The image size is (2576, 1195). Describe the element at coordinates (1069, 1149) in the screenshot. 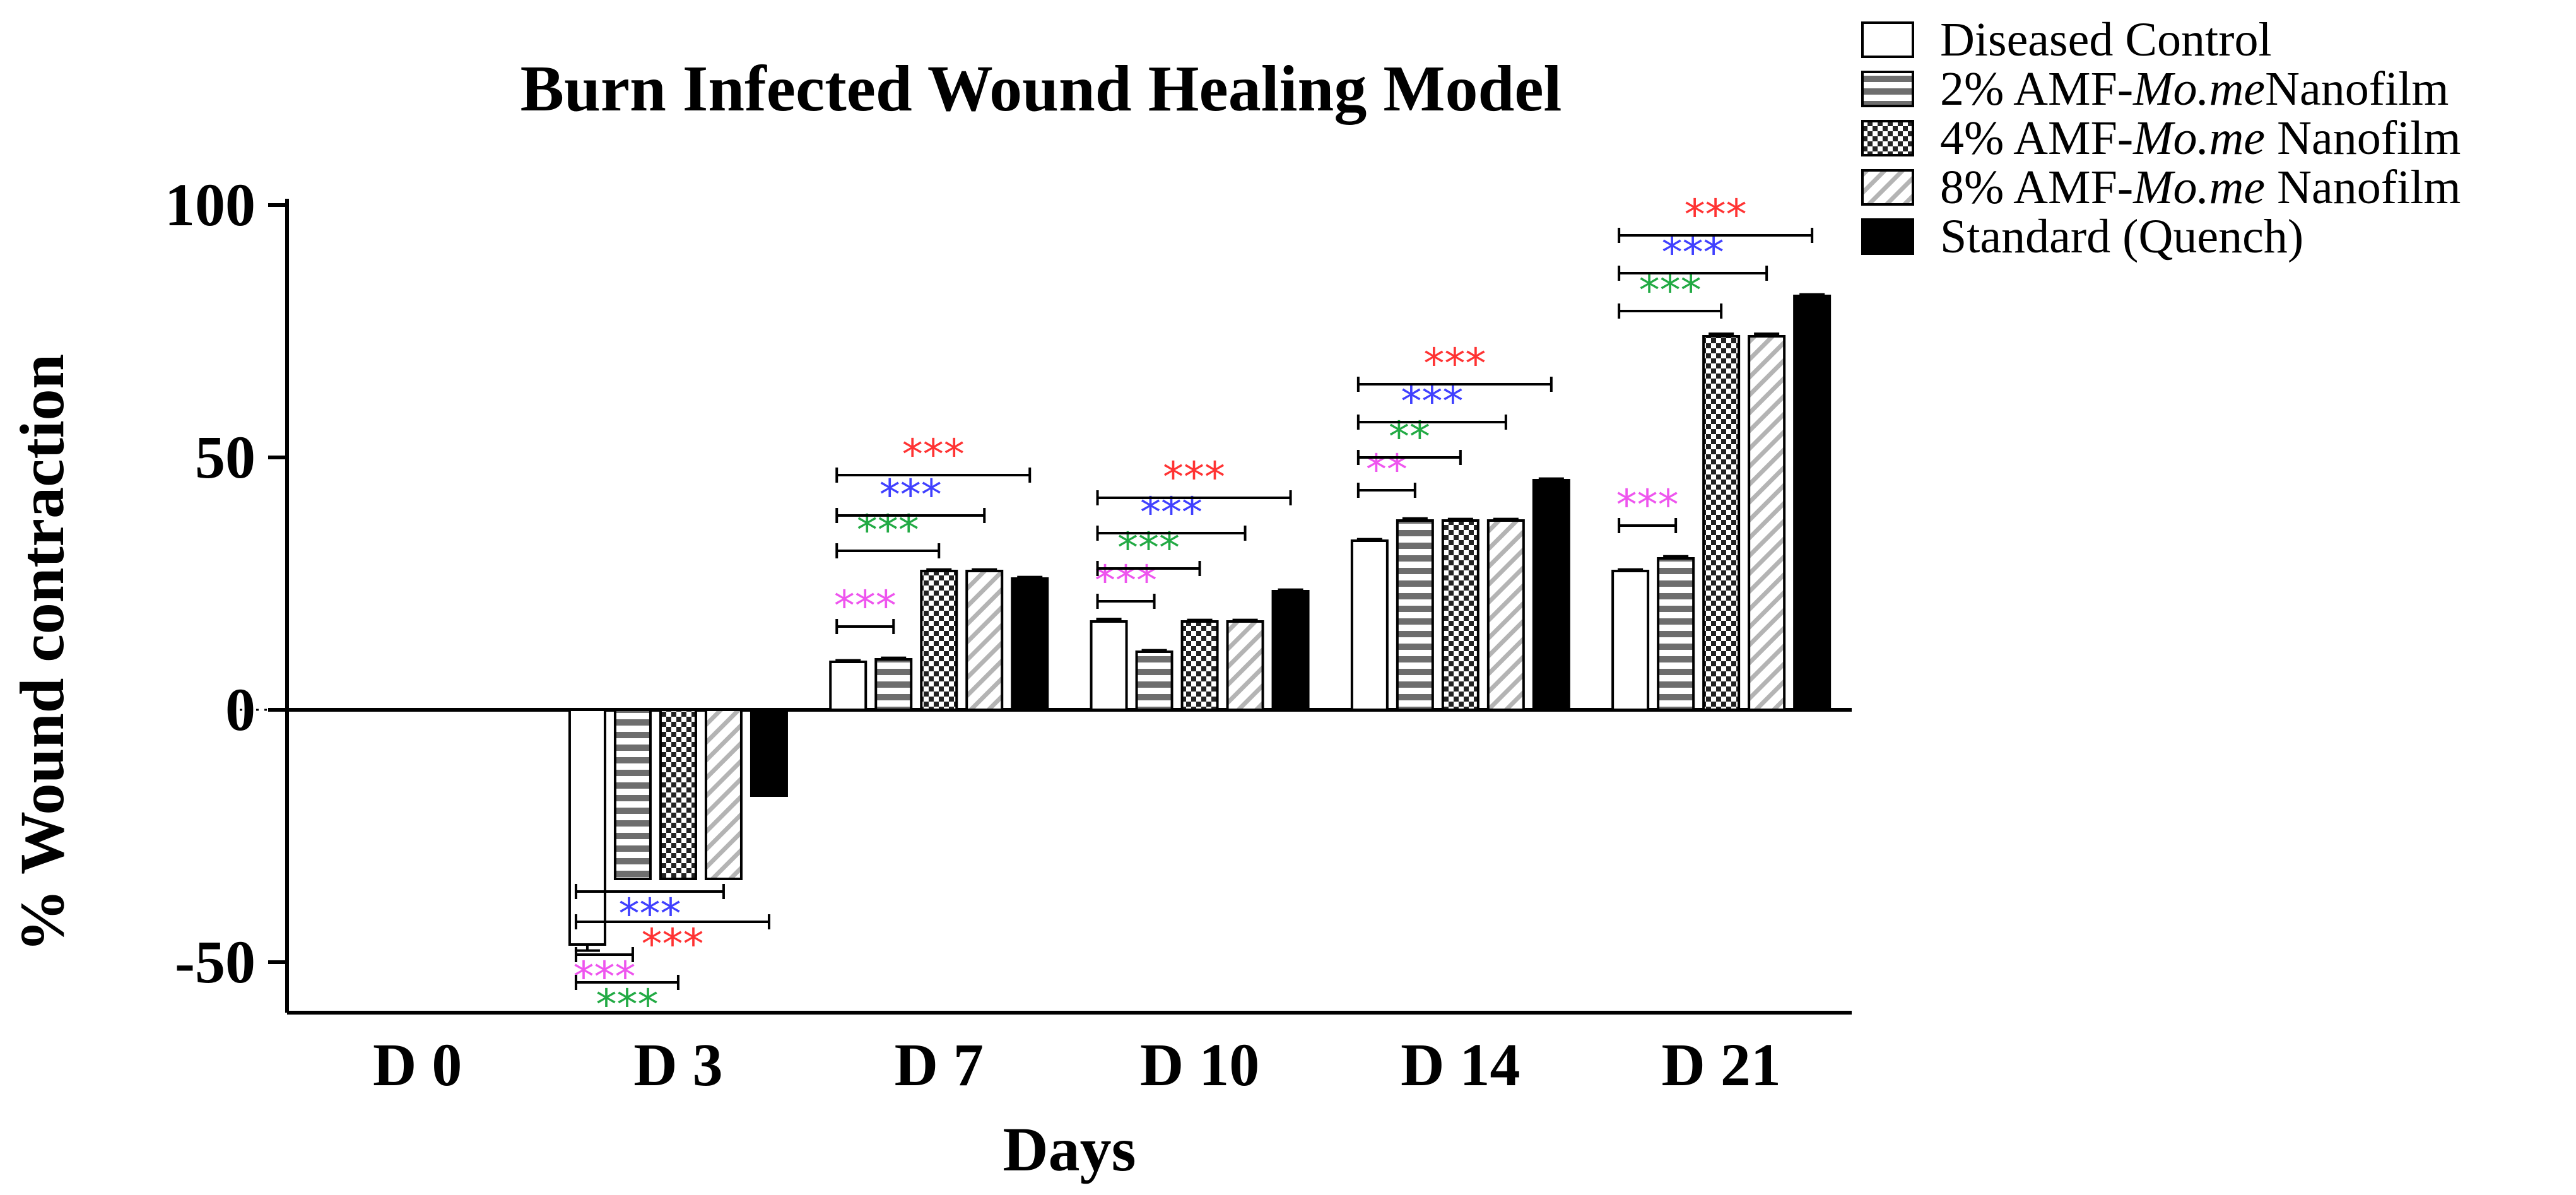

I see `x-axis-title: Days` at that location.